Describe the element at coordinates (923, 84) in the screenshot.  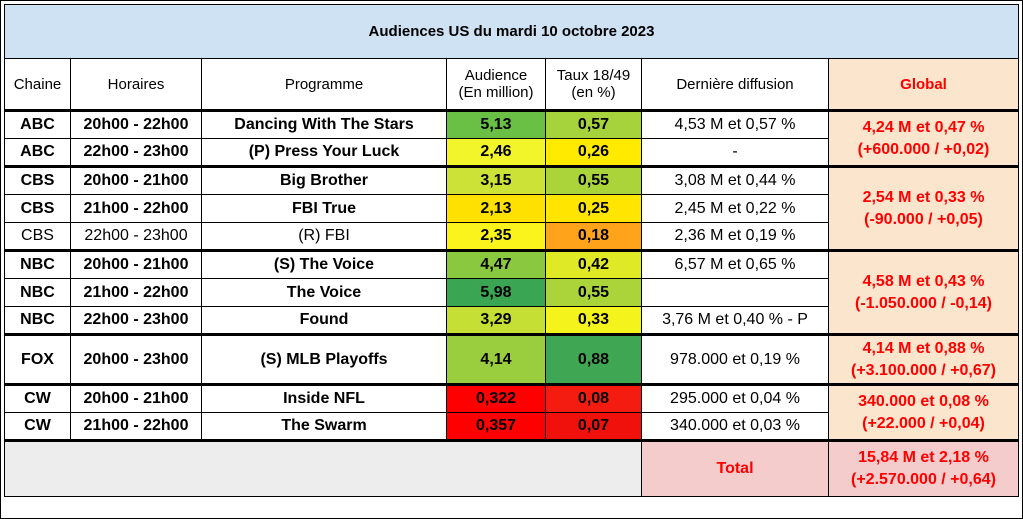
I see `header-global: Global` at that location.